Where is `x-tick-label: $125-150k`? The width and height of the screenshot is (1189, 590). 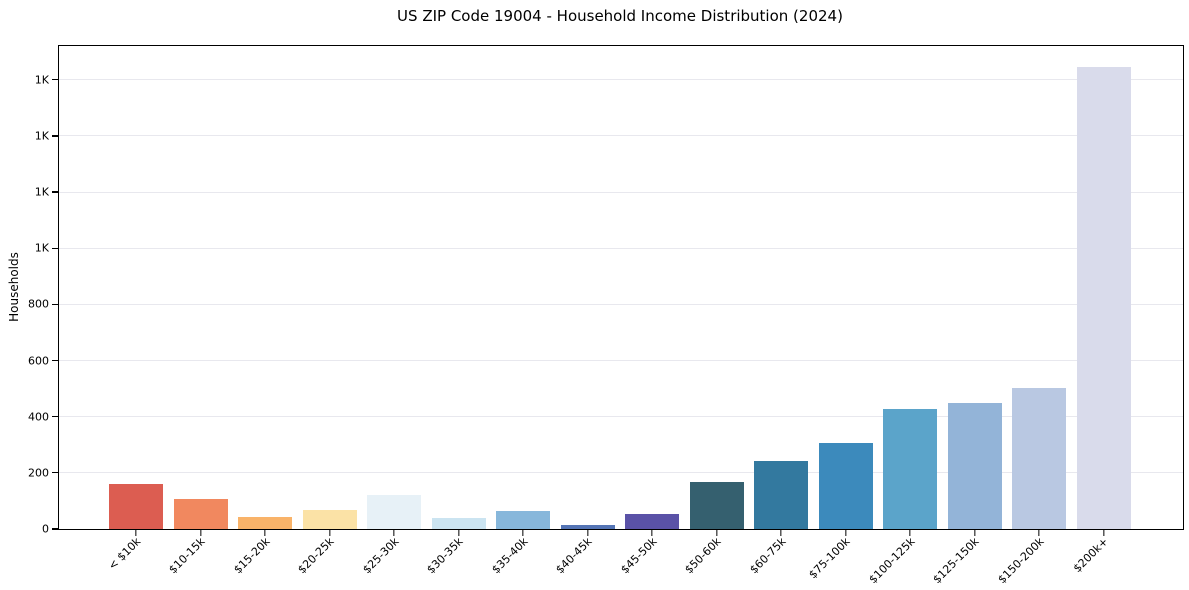
x-tick-label: $125-150k is located at coordinates (956, 561).